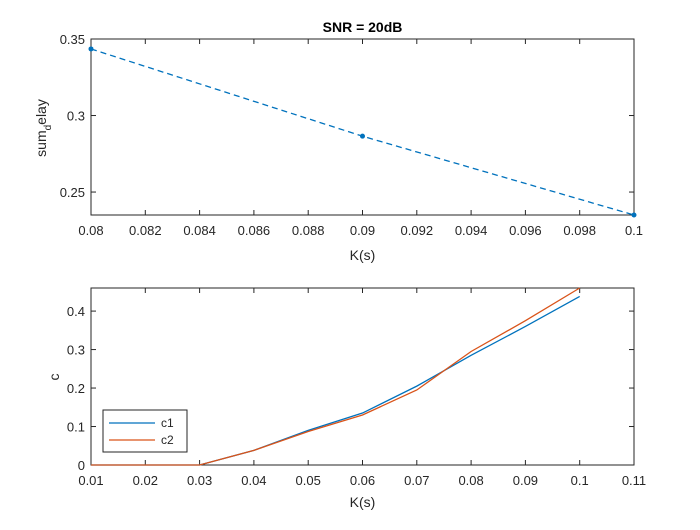  Describe the element at coordinates (41, 143) in the screenshot. I see `ylabel-main: sum` at that location.